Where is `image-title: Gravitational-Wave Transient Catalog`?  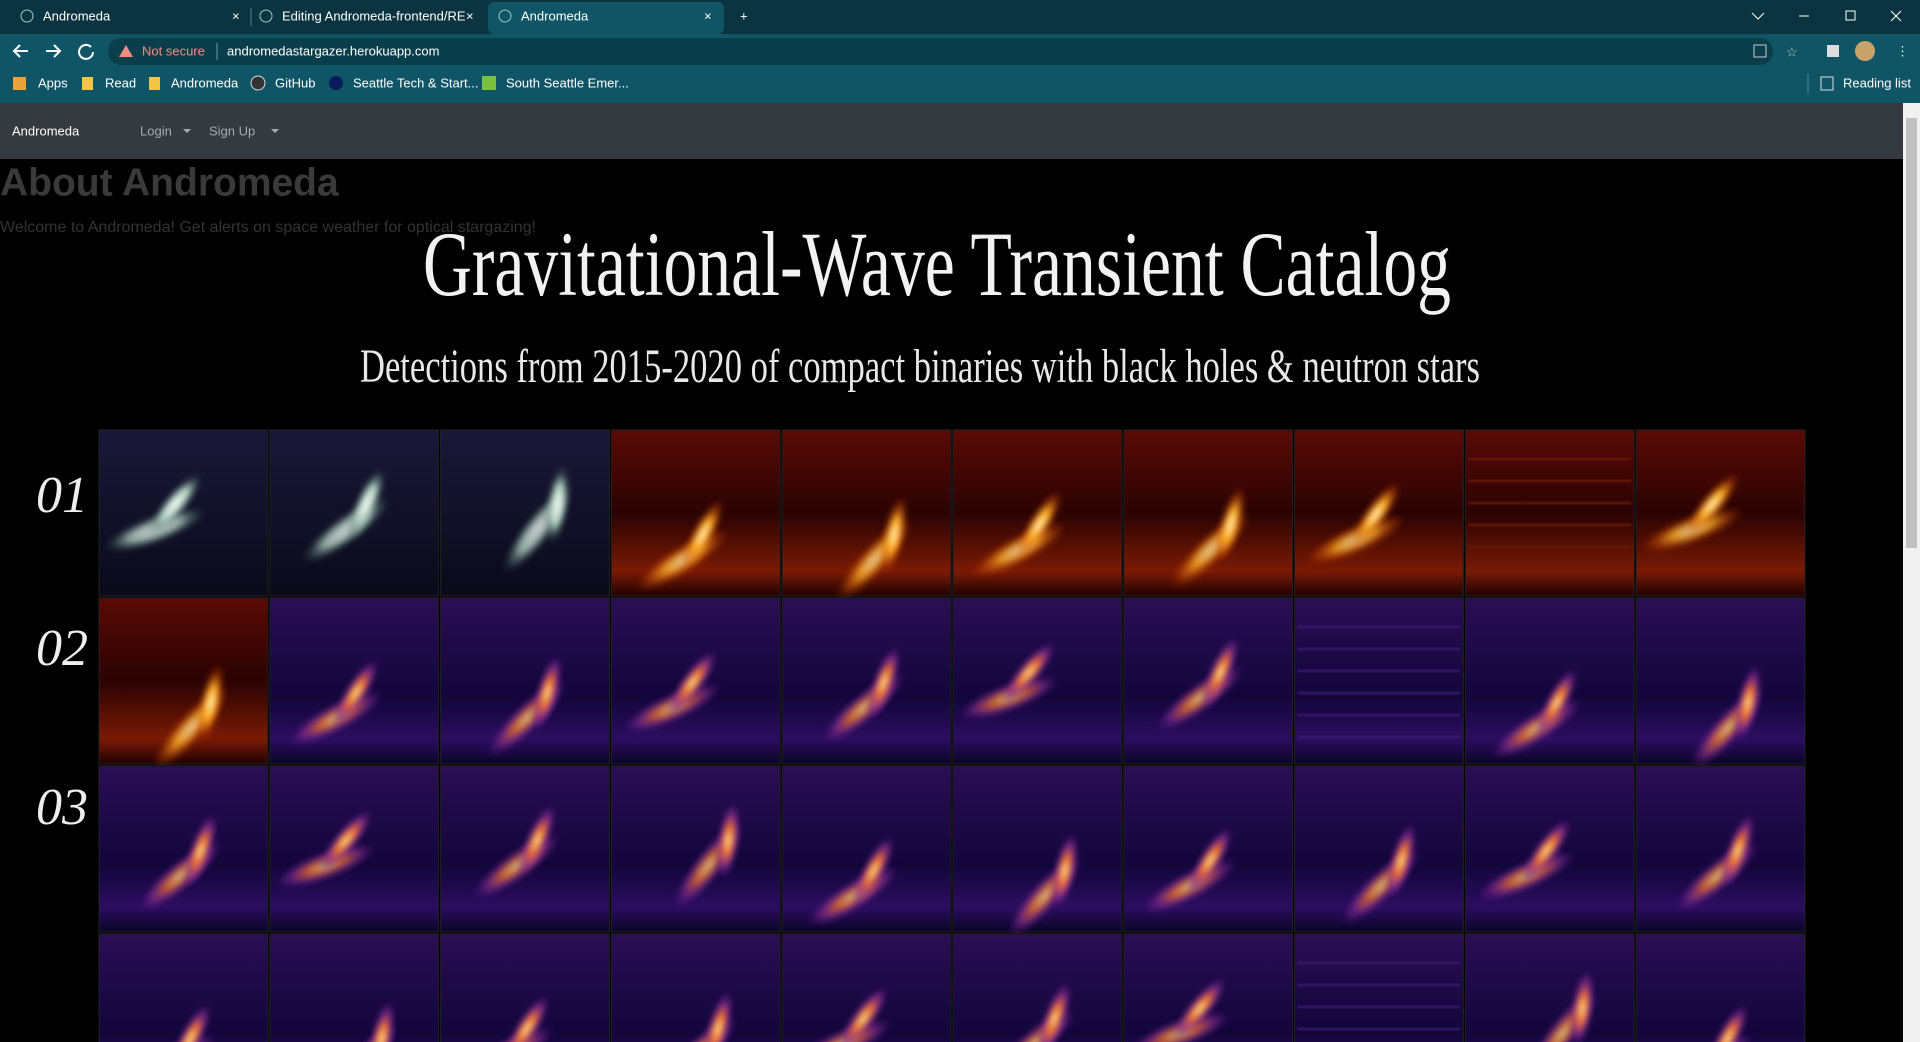 image-title: Gravitational-Wave Transient Catalog is located at coordinates (937, 264).